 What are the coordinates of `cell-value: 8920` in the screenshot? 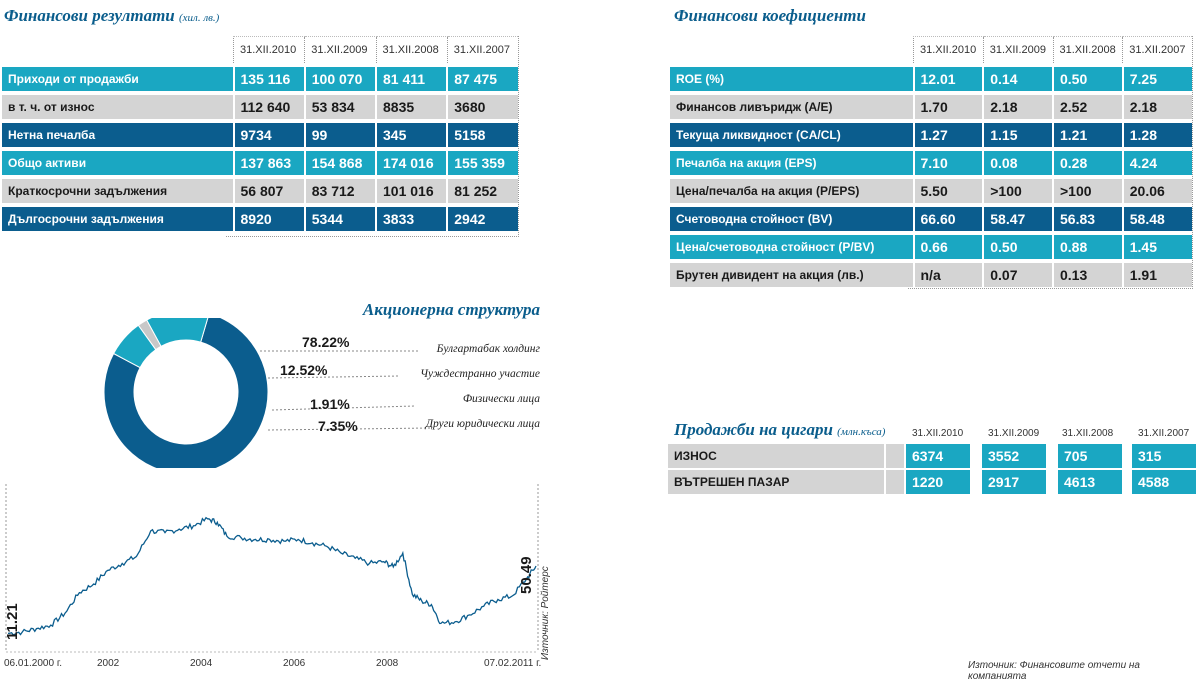 It's located at (268, 217).